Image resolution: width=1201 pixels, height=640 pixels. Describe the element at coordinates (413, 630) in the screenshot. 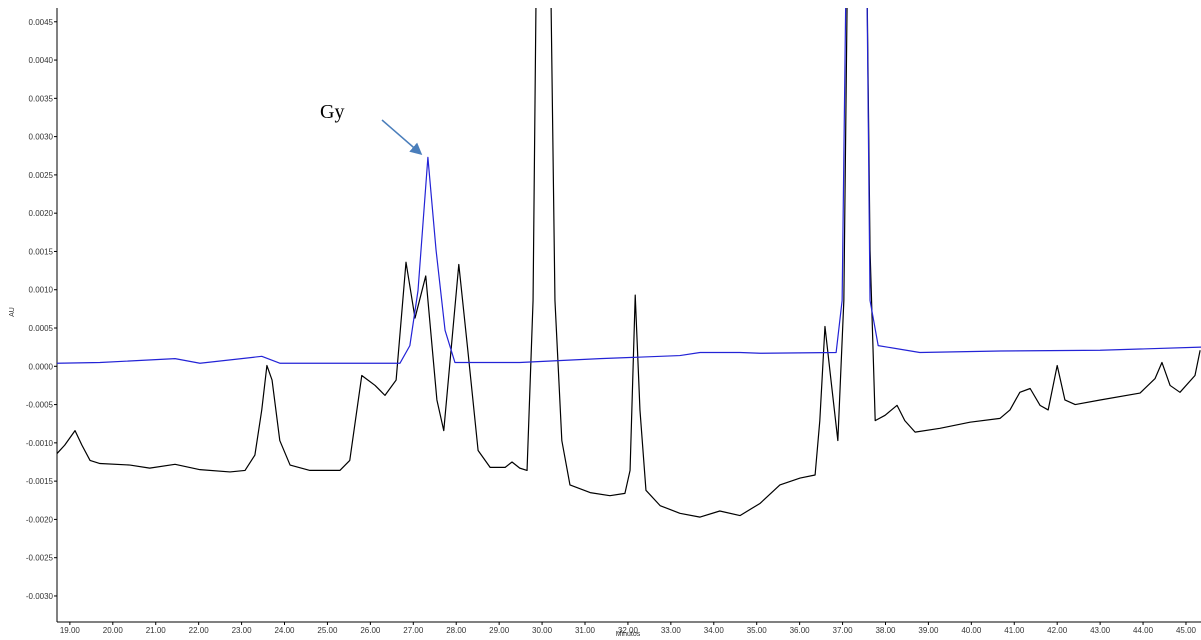

I see `x-tick-label: 27.00` at that location.